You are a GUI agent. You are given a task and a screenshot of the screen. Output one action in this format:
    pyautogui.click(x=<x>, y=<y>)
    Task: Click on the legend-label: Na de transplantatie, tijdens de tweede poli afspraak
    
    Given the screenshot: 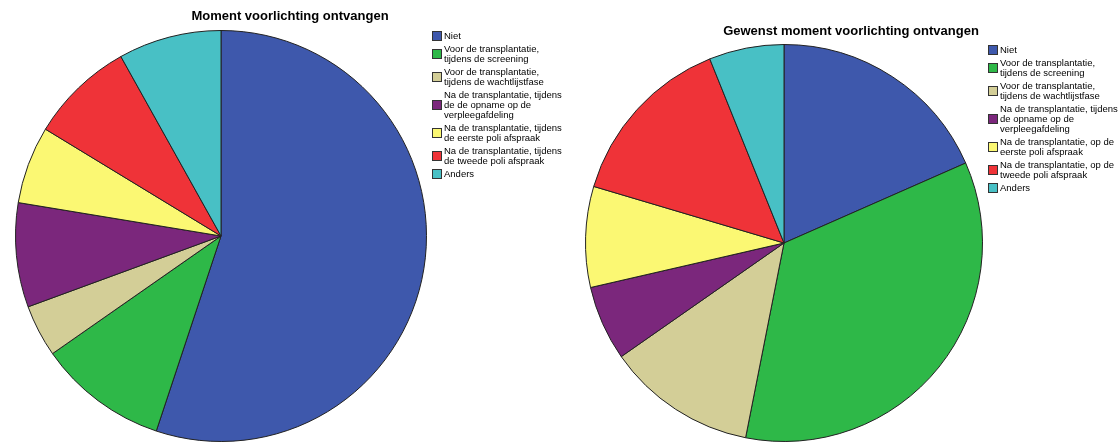 What is the action you would take?
    pyautogui.click(x=503, y=155)
    